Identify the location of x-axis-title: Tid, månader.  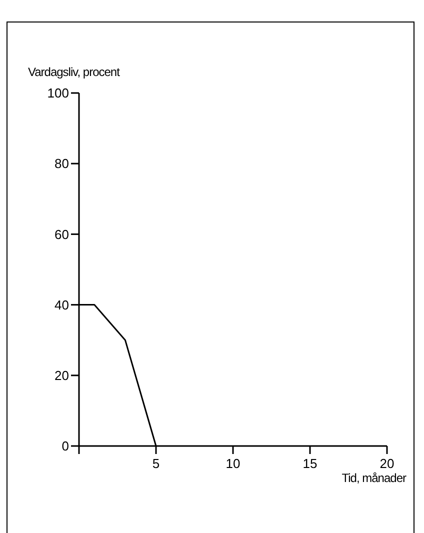
(374, 478).